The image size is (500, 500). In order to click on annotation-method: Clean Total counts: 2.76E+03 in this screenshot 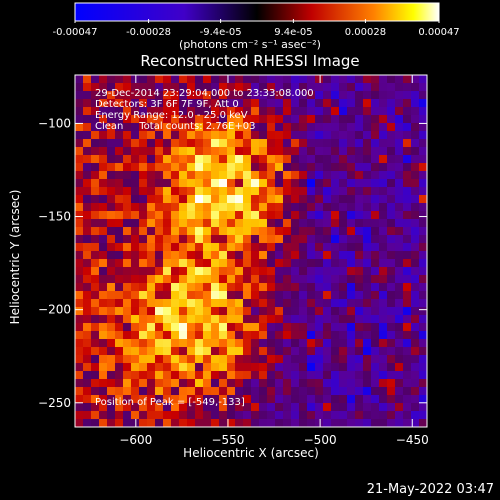, I will do `click(175, 126)`.